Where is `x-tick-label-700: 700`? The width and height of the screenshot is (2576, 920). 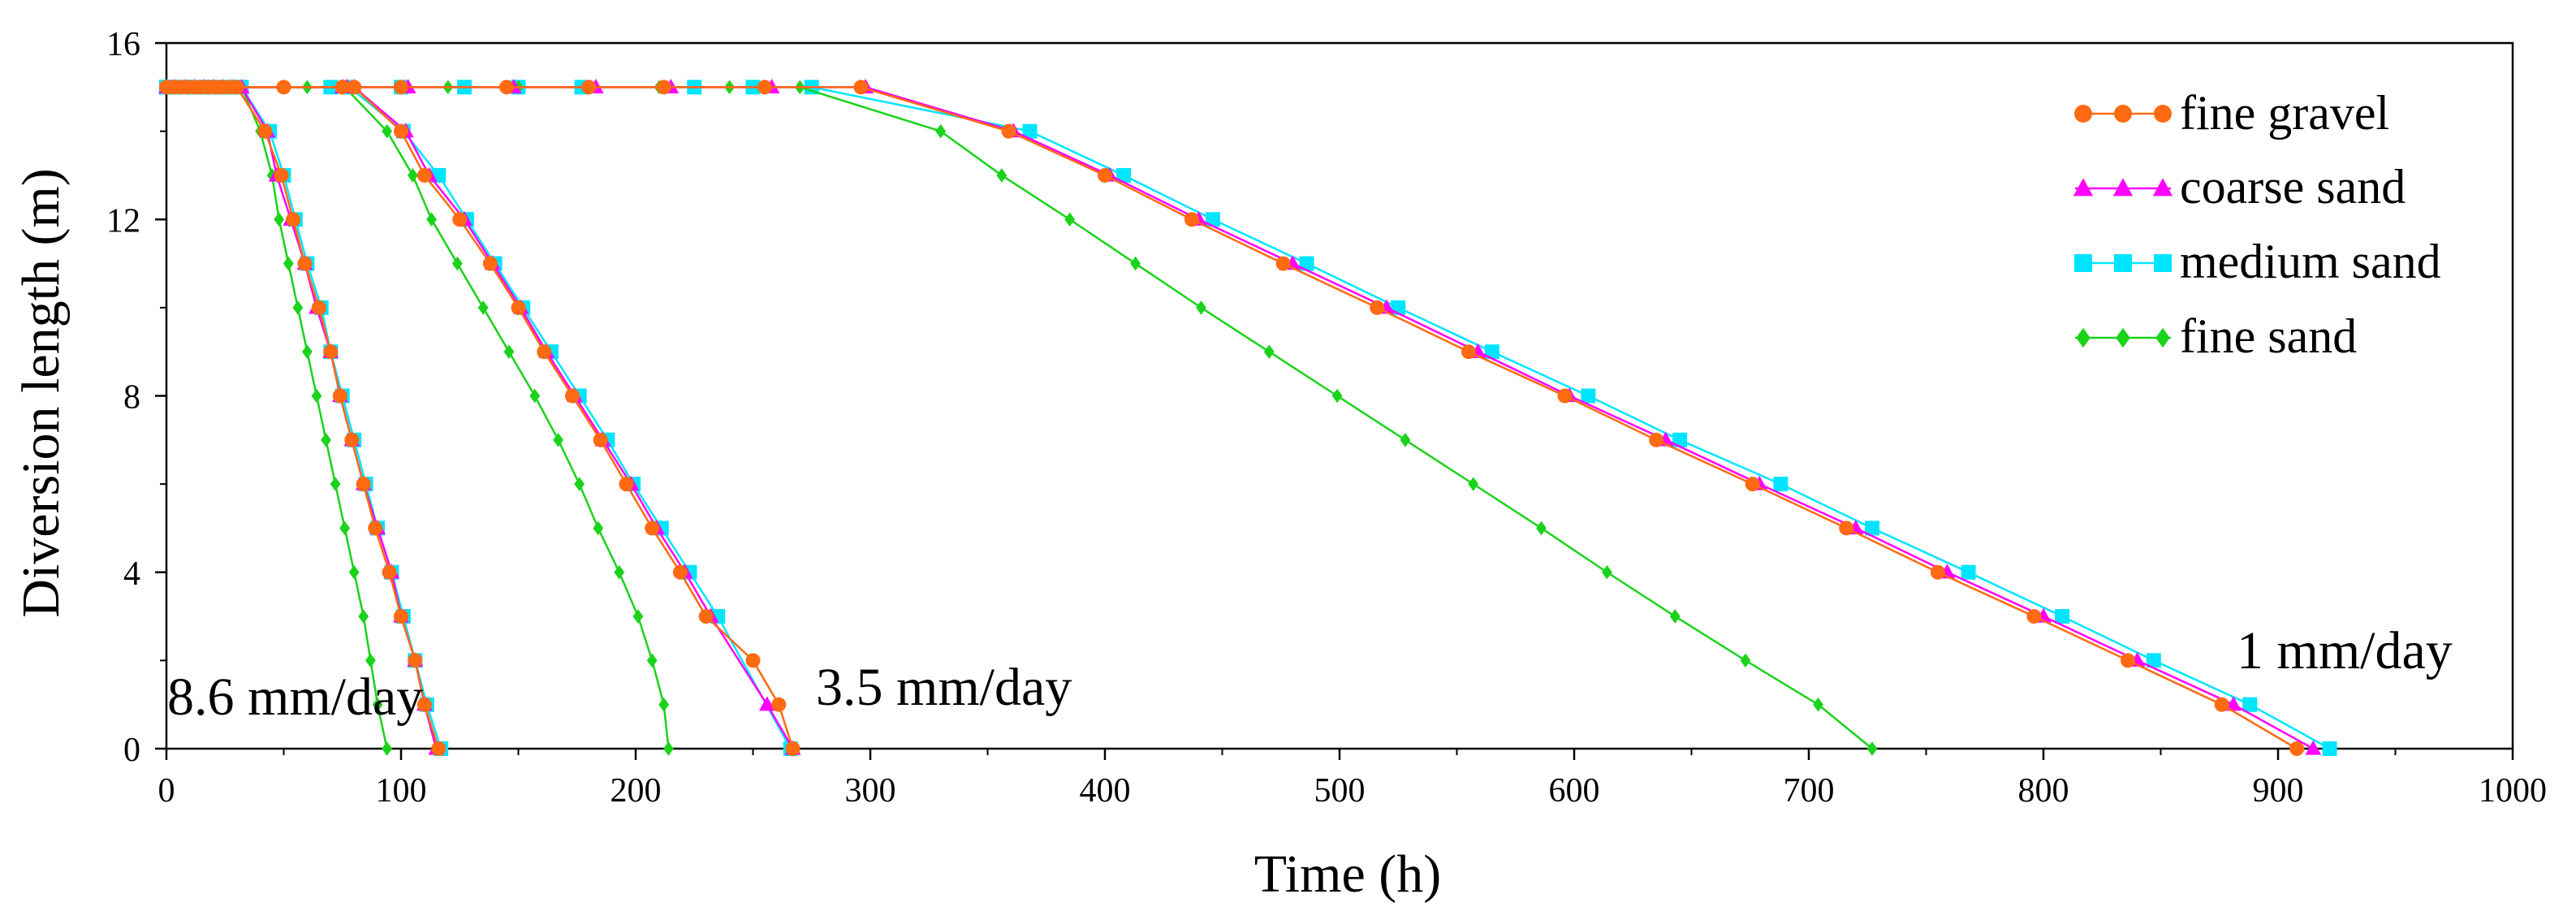
x-tick-label-700: 700 is located at coordinates (1809, 791).